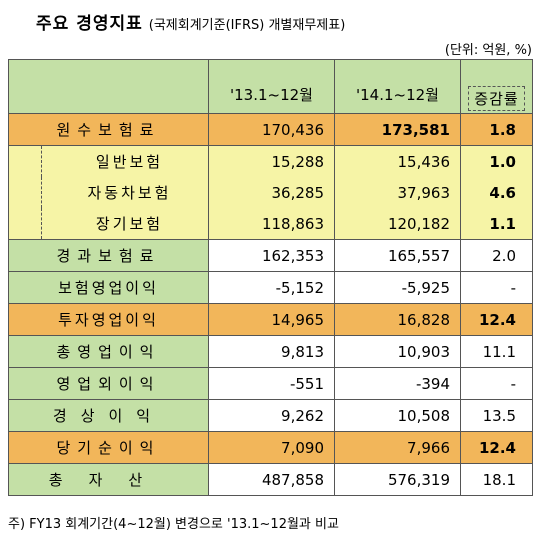 This screenshot has height=536, width=546. I want to click on value-change-rate: 1.0, so click(496, 161).